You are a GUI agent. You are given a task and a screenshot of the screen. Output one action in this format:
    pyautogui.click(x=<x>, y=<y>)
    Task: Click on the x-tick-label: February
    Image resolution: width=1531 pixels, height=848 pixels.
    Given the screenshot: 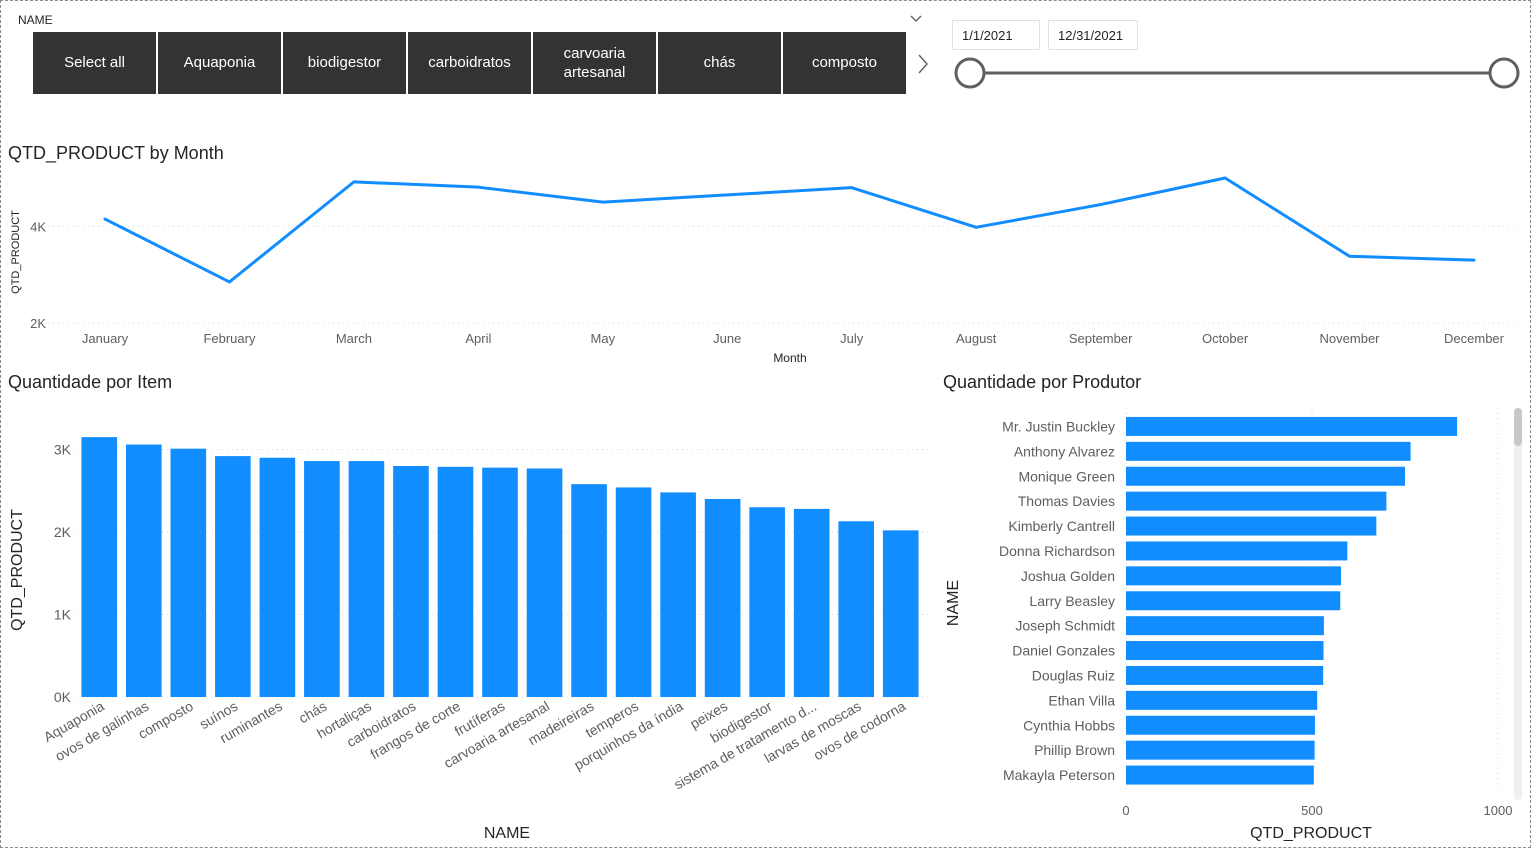 What is the action you would take?
    pyautogui.click(x=229, y=338)
    